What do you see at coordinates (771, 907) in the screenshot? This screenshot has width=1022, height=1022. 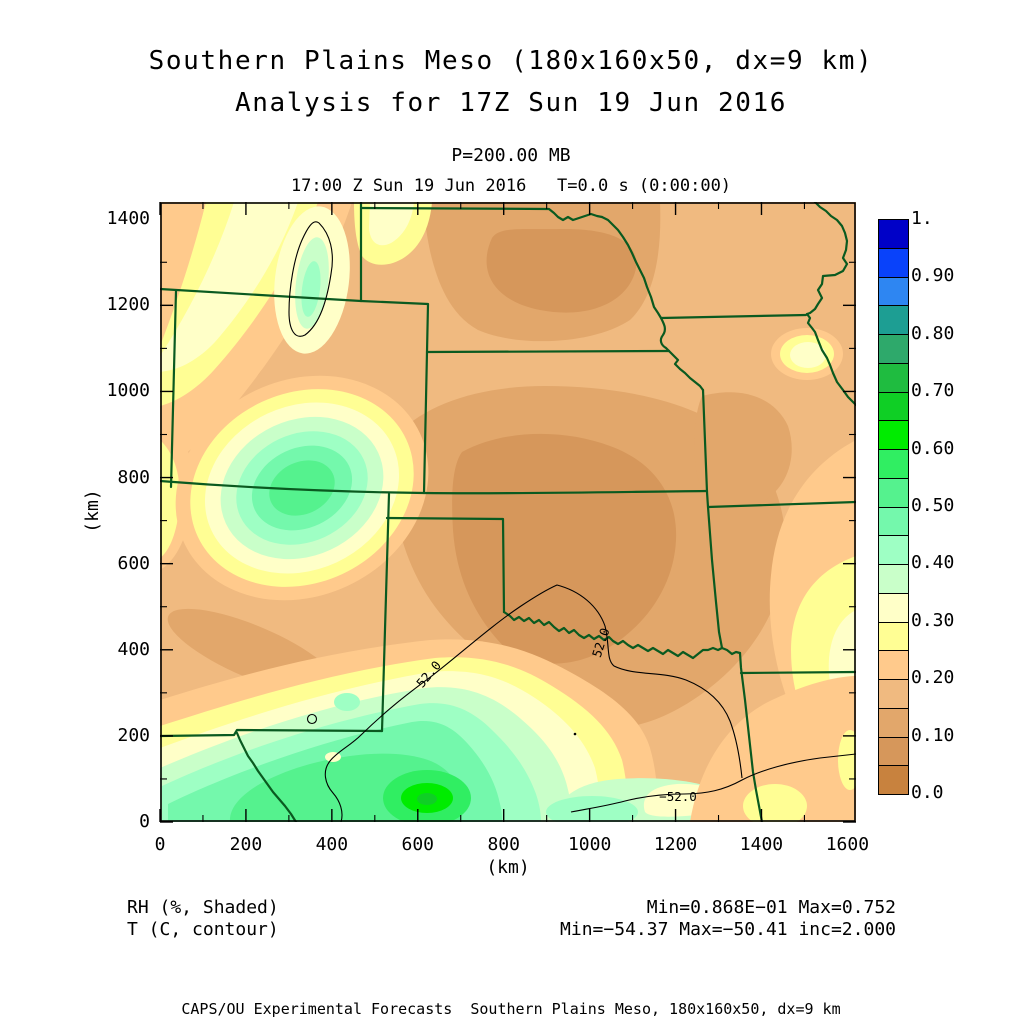 I see `shaded-field-stats: Min=0.868E−01 Max=0.752` at bounding box center [771, 907].